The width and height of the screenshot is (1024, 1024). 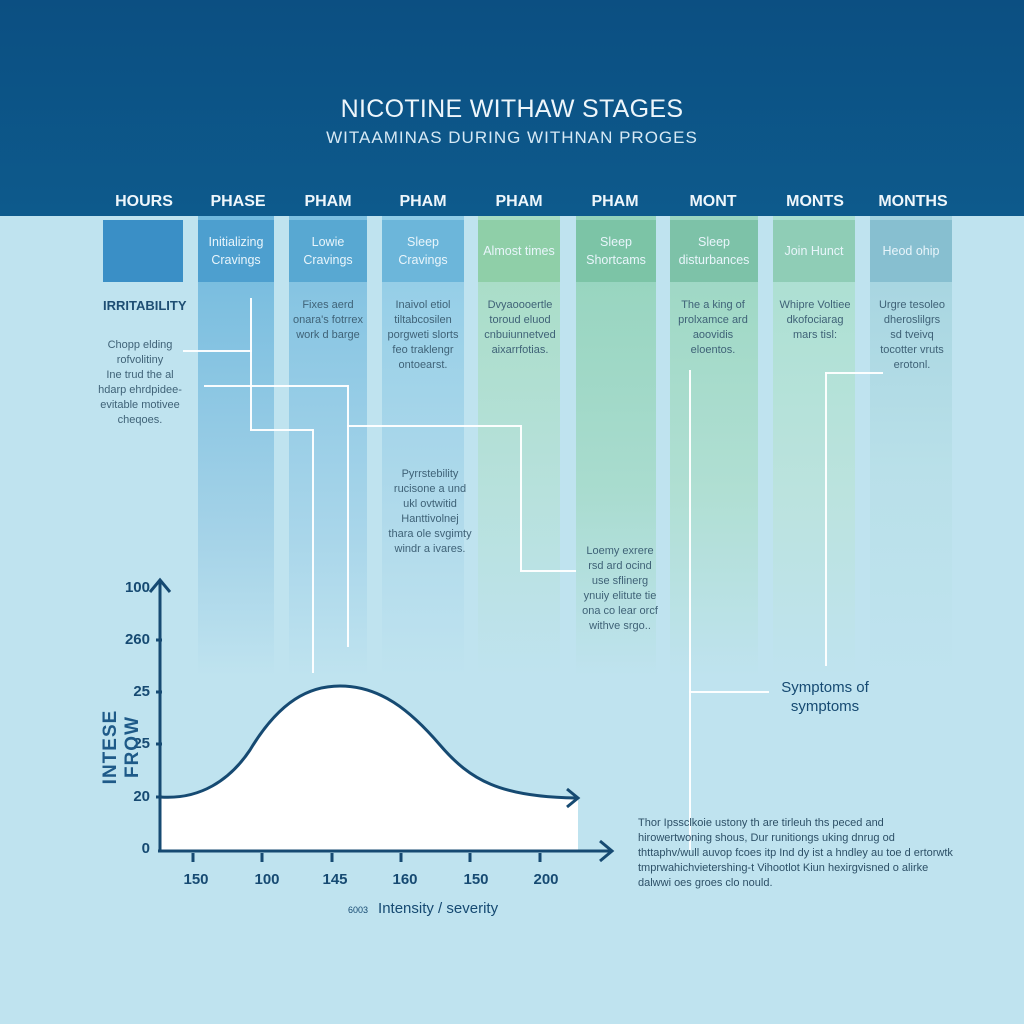 What do you see at coordinates (430, 519) in the screenshot?
I see `note-line: Hanttivolnej` at bounding box center [430, 519].